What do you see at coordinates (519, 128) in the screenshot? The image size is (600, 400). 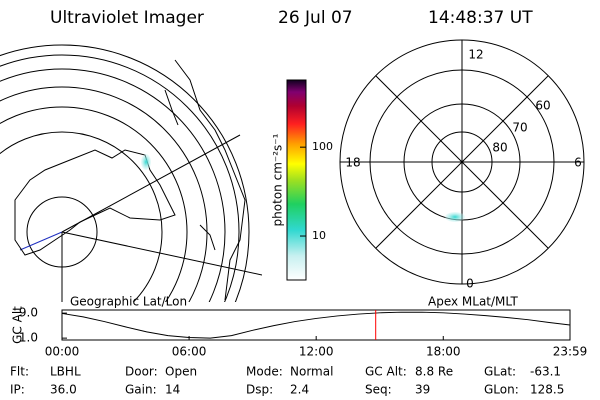 I see `polar-label: 70` at bounding box center [519, 128].